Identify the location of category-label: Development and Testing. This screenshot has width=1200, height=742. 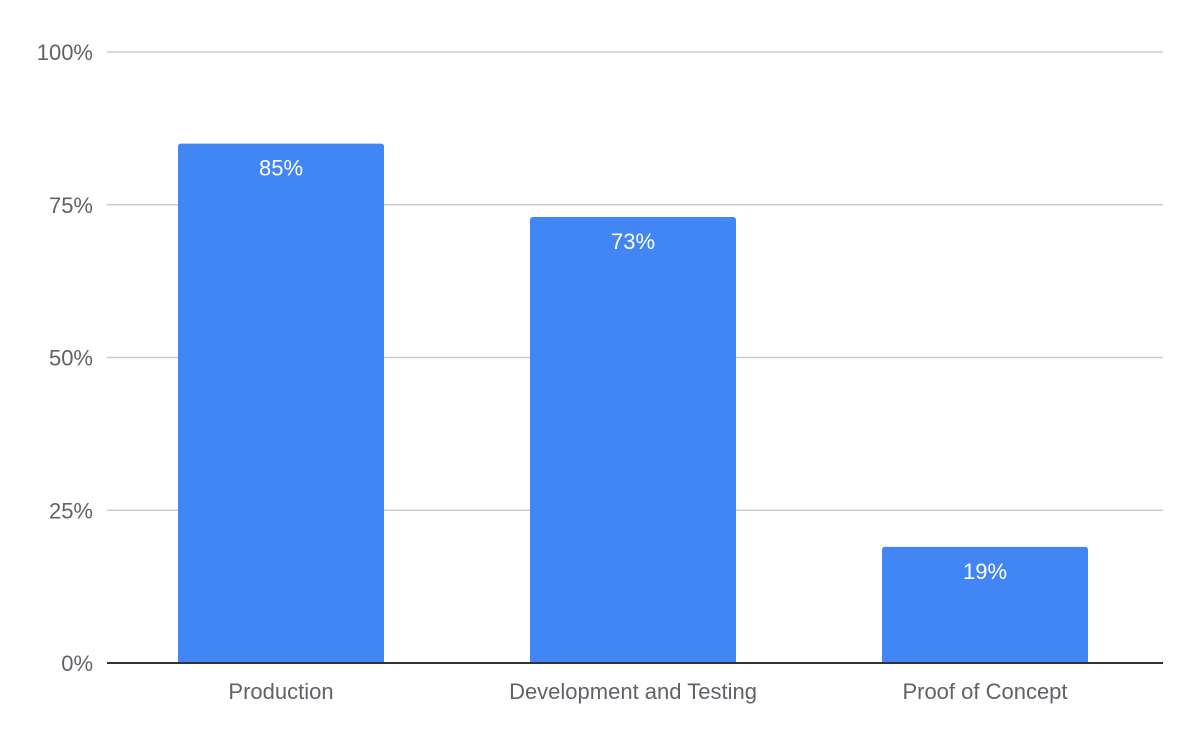
(633, 691).